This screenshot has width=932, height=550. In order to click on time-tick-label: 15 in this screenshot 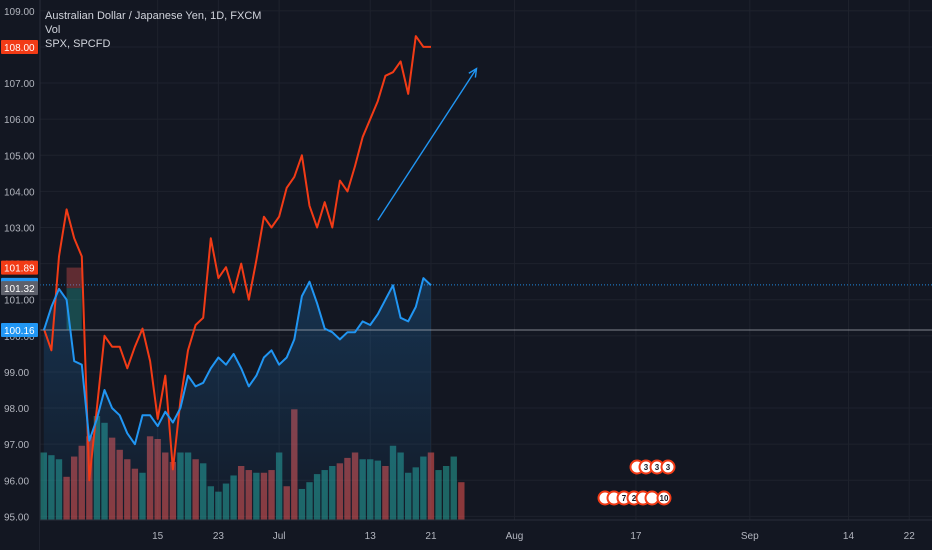, I will do `click(158, 536)`.